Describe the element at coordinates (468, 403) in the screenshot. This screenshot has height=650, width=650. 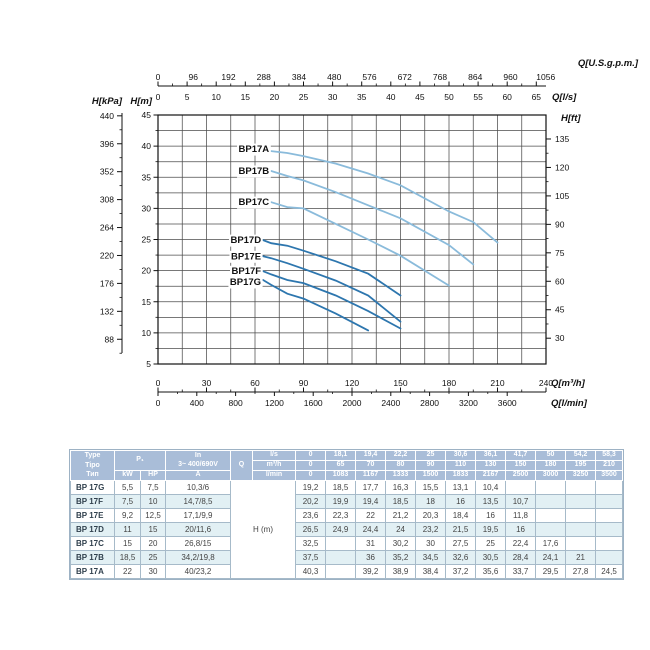
I see `svg-text: 3200` at that location.